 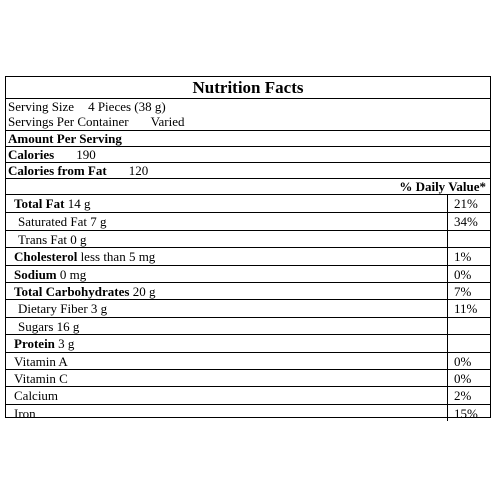 I want to click on nutrient-label: Protein, so click(x=34, y=344).